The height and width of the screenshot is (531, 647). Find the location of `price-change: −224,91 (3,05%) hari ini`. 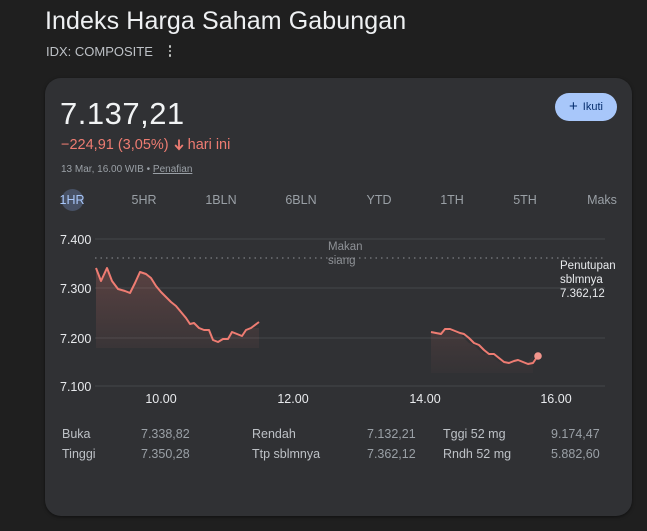

price-change: −224,91 (3,05%) hari ini is located at coordinates (145, 145).